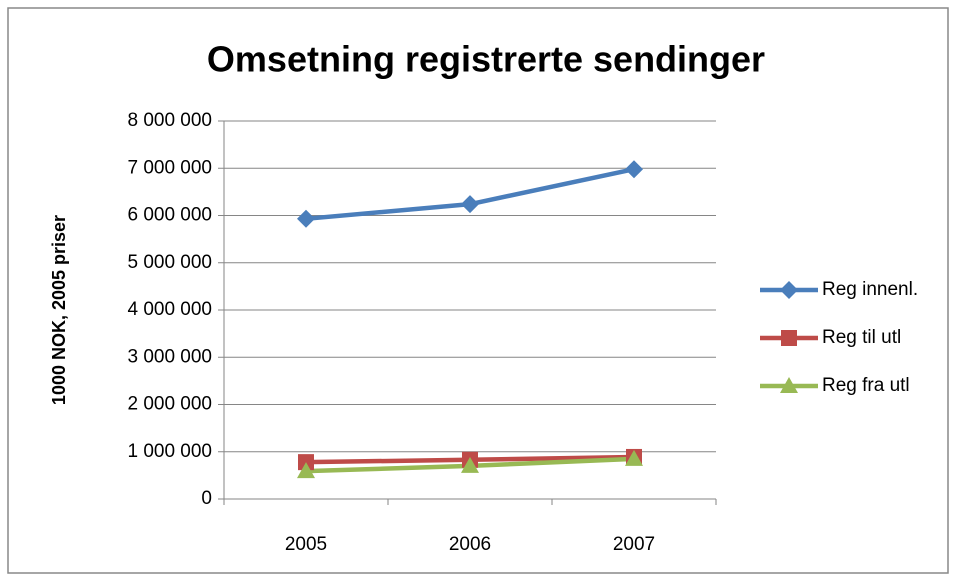 Image resolution: width=957 pixels, height=581 pixels. What do you see at coordinates (169, 215) in the screenshot?
I see `y-tick-label: 6 000 000` at bounding box center [169, 215].